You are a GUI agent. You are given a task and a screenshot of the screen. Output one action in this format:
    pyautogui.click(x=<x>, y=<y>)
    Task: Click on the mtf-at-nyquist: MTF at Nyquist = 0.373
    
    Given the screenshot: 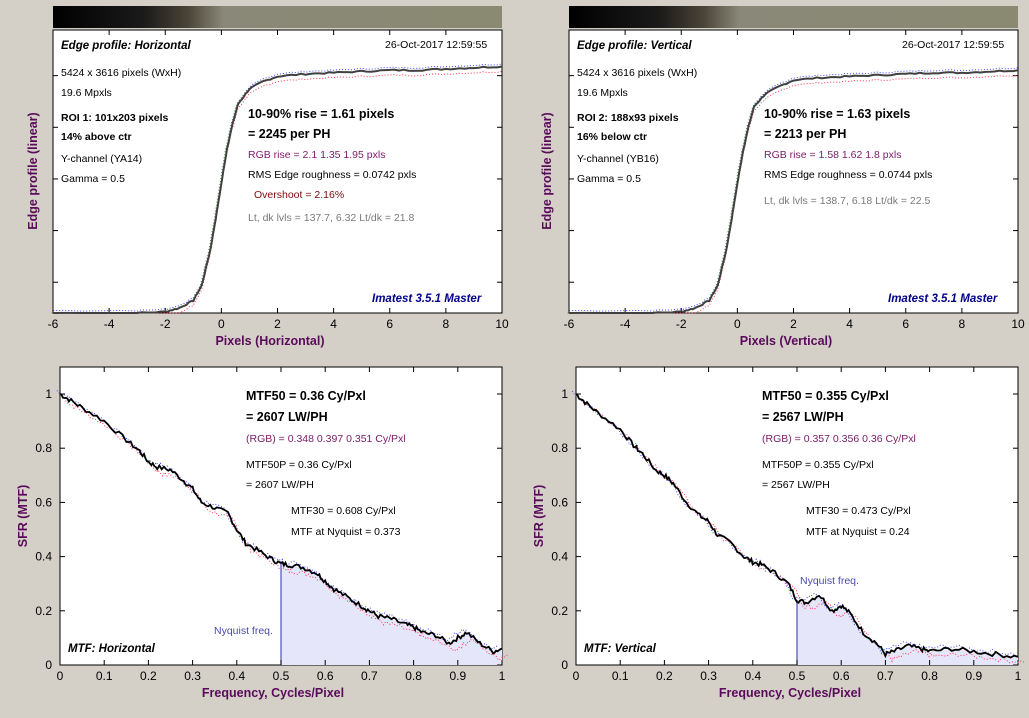 What is the action you would take?
    pyautogui.click(x=346, y=532)
    